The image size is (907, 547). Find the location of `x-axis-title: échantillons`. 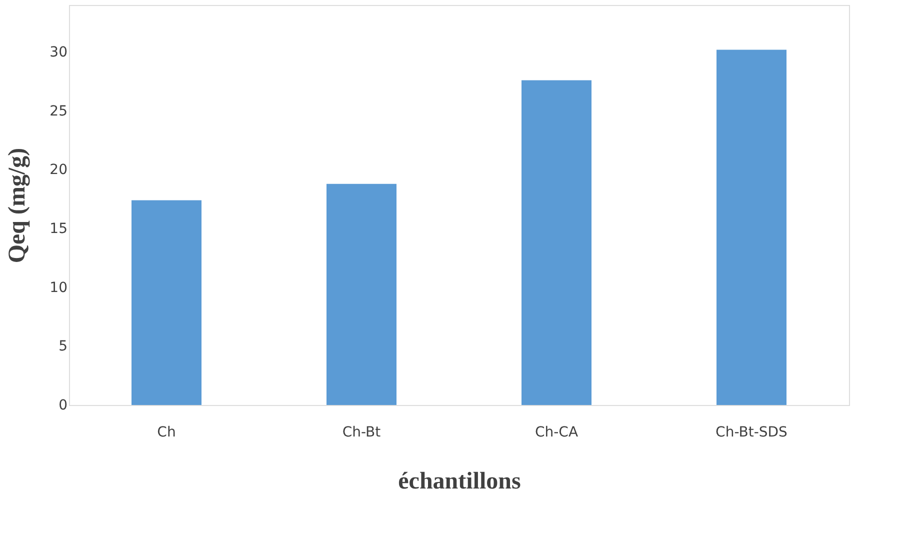

x-axis-title: échantillons is located at coordinates (459, 481).